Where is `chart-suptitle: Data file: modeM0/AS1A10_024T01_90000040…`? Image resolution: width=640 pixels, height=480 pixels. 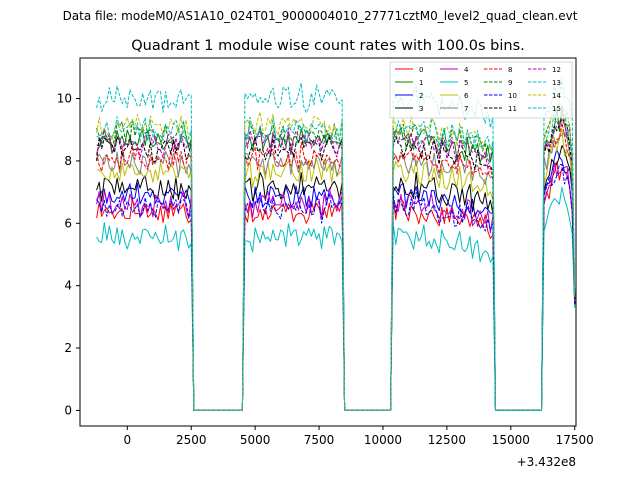
chart-suptitle: Data file: modeM0/AS1A10_024T01_90000040… is located at coordinates (320, 16).